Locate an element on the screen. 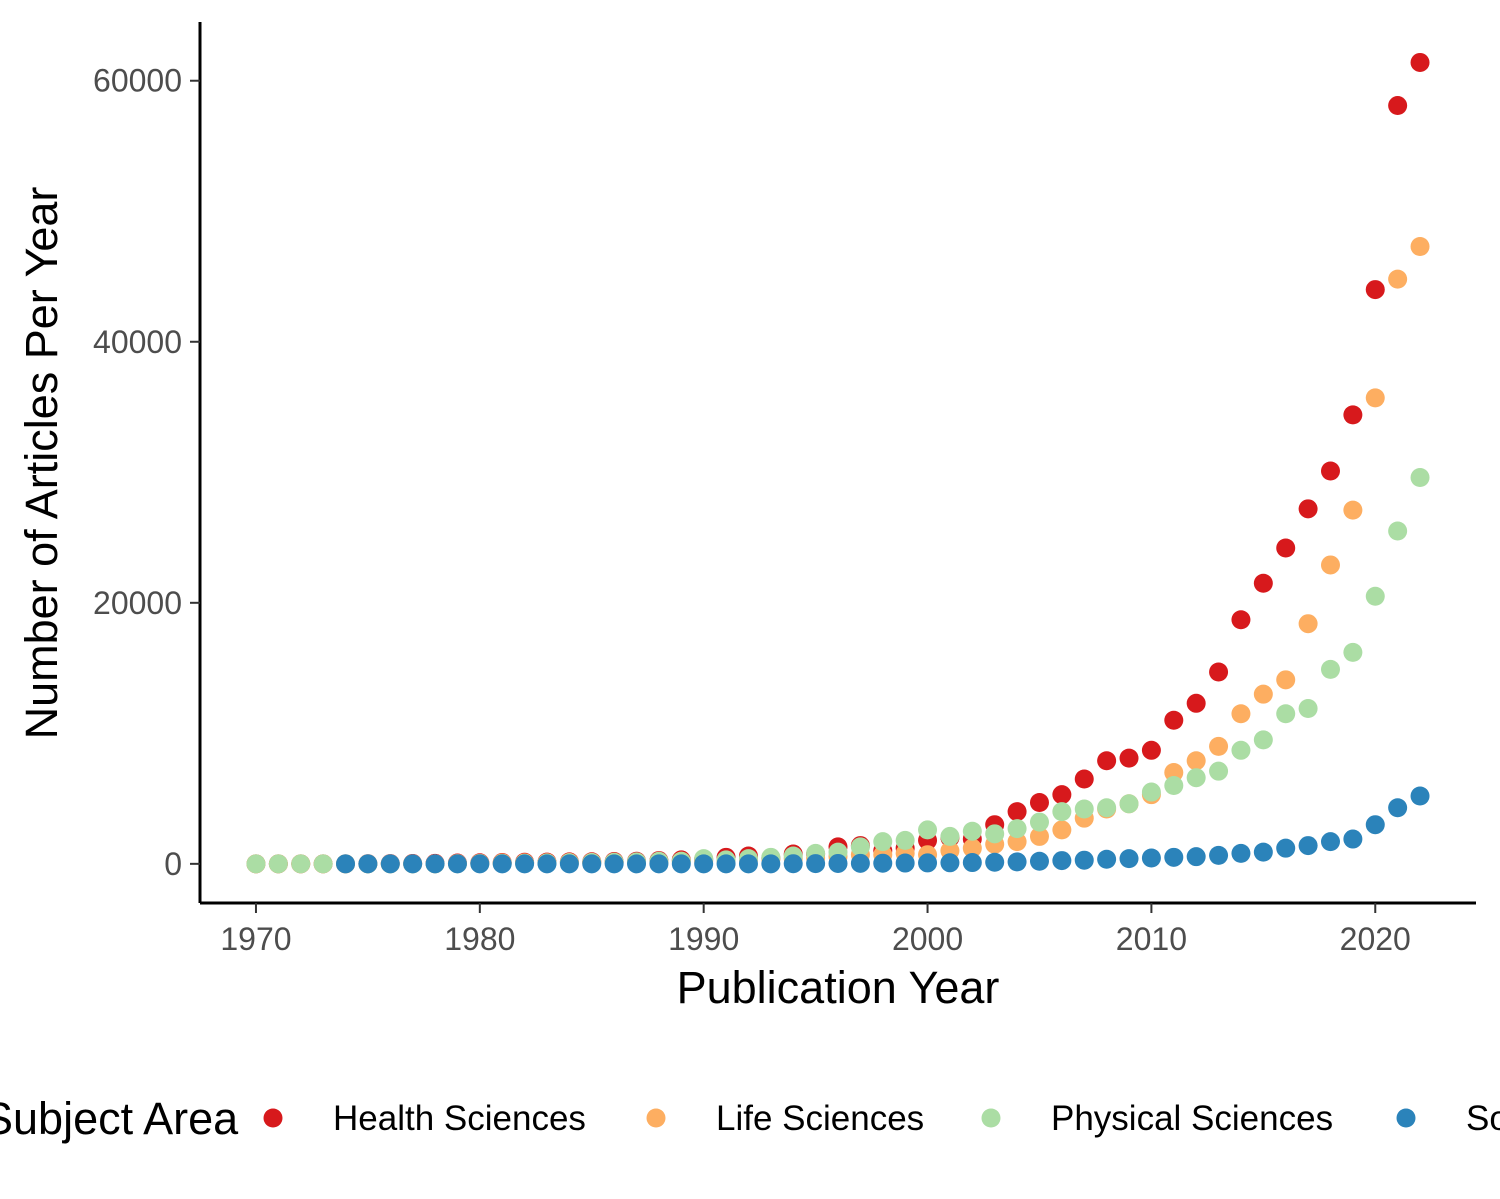  legend-label: Life Sciences is located at coordinates (820, 1118).